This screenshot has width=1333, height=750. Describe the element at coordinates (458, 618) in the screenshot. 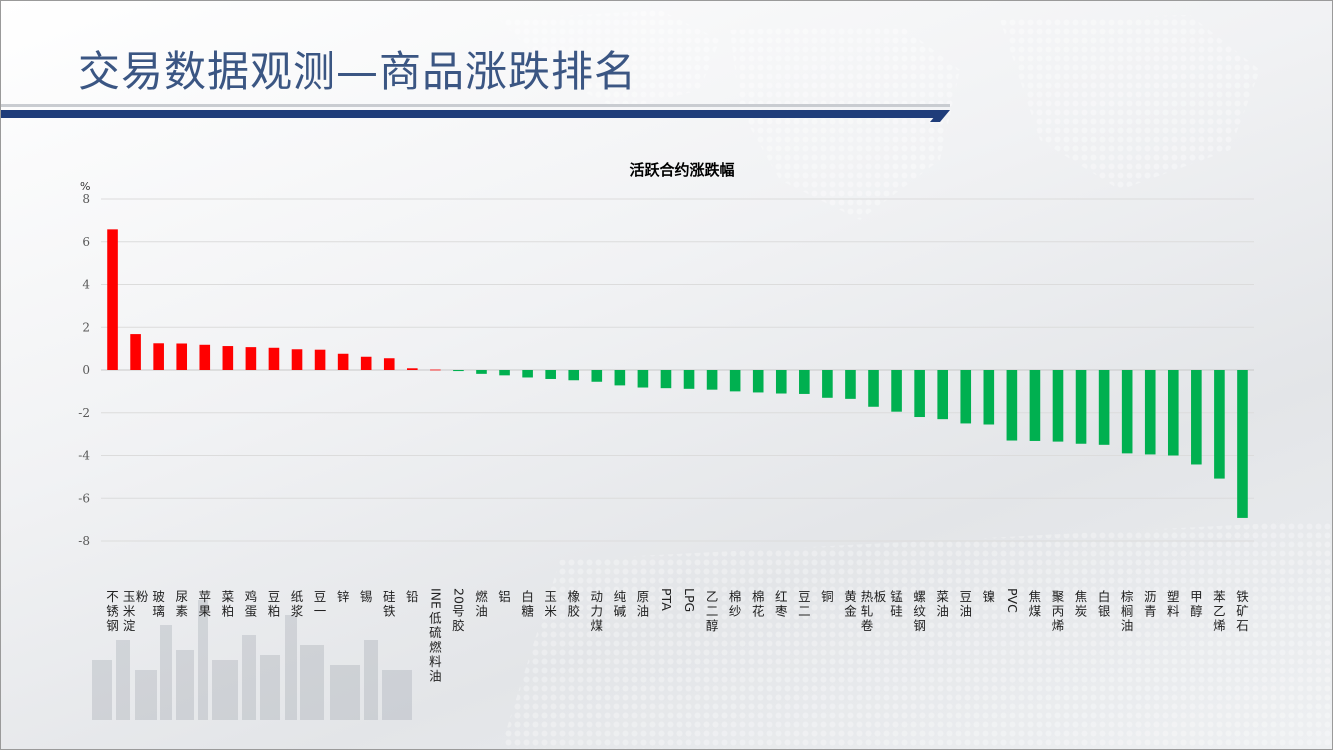

I see `x-category-label: 号胶` at that location.